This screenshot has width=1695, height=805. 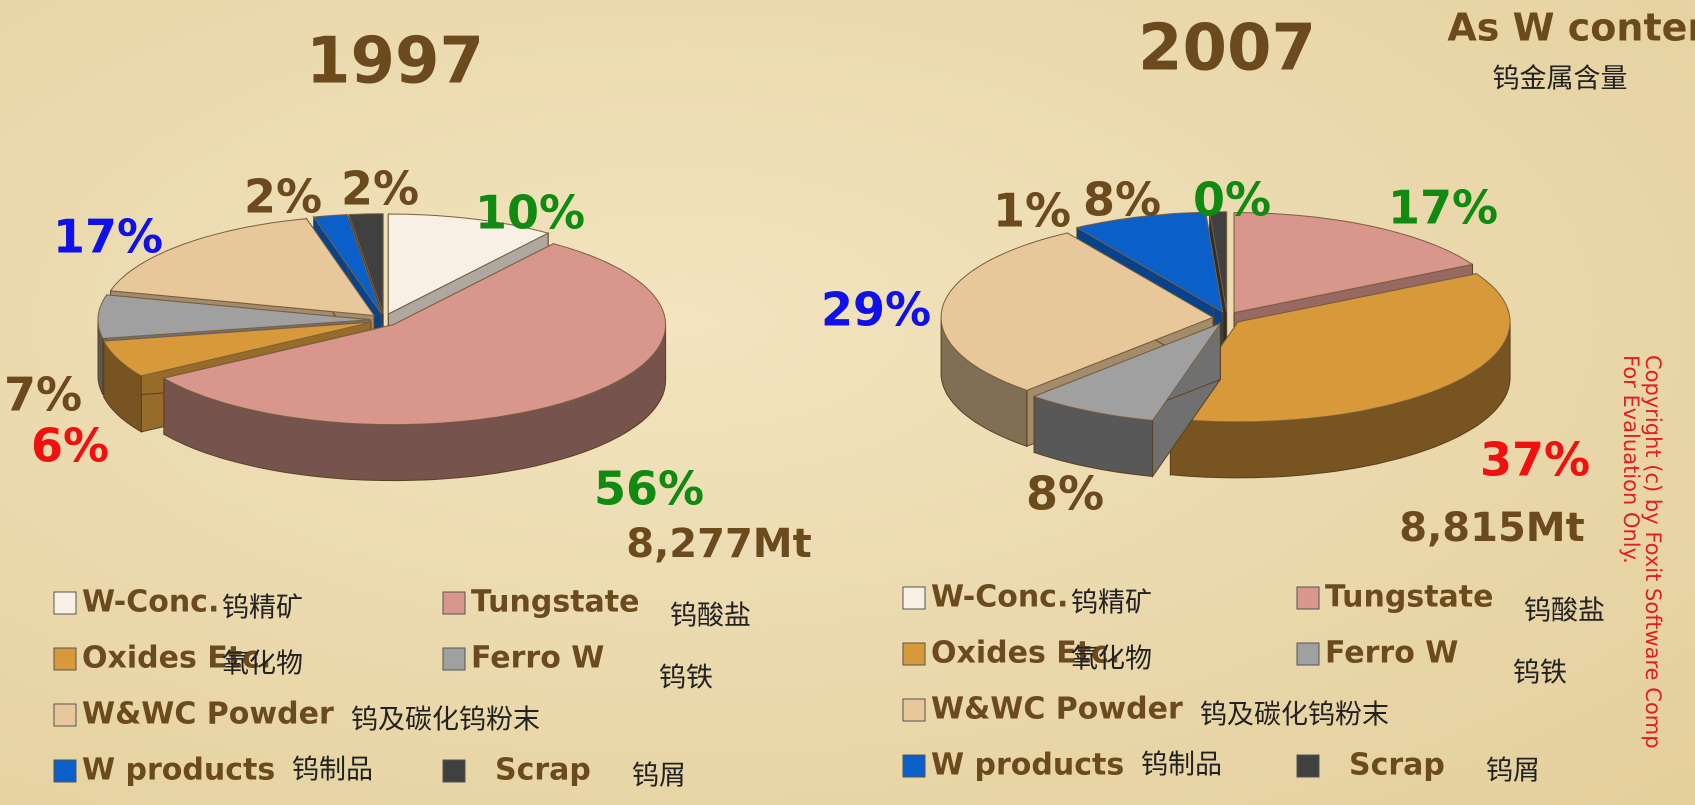 I want to click on watermark: Copyright (c) by Foxit Software Comp, so click(x=1653, y=552).